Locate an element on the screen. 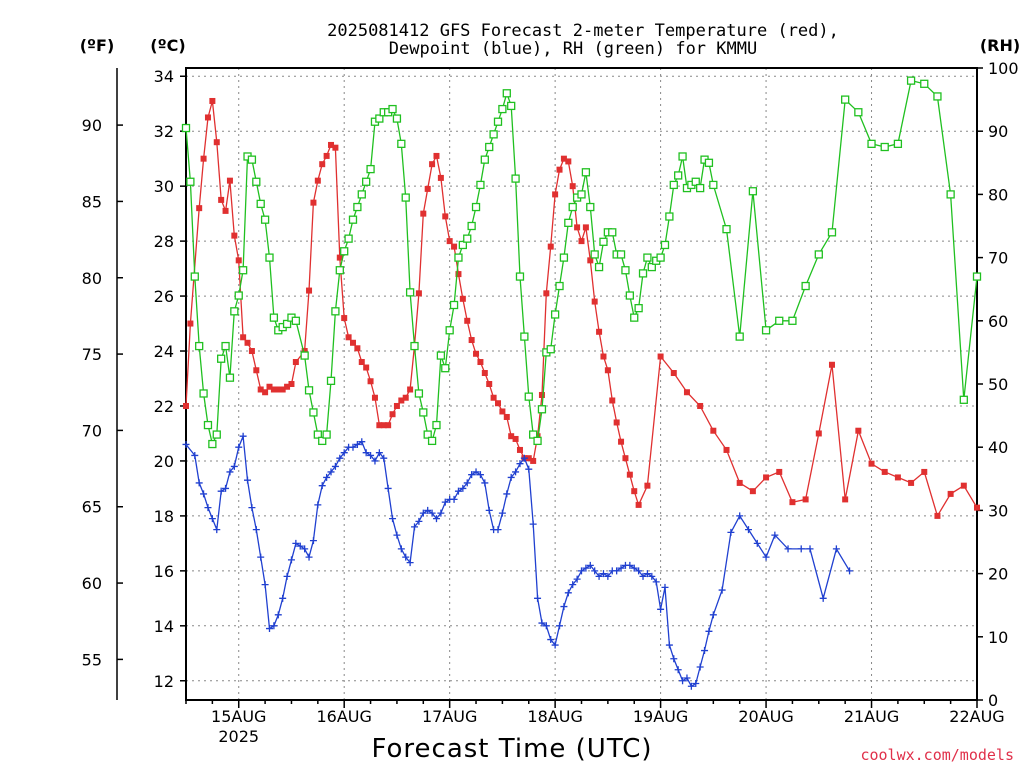 The height and width of the screenshot is (768, 1024). rh-tick-label: 40 is located at coordinates (998, 447).